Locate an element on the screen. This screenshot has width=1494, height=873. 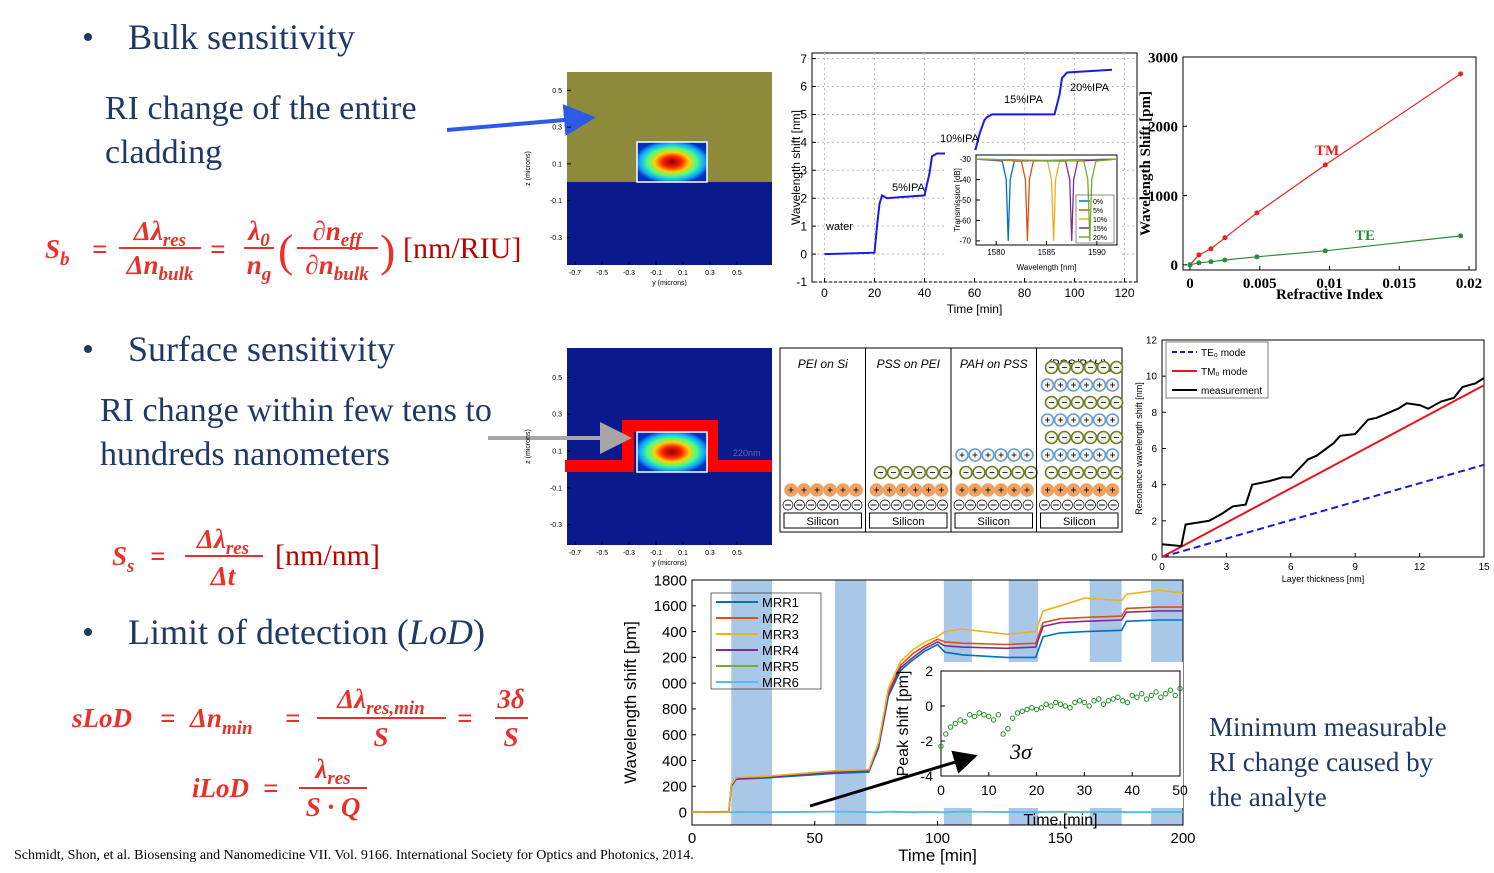
y-axis-label: Resonance wavelength shift [nm] is located at coordinates (1139, 448).